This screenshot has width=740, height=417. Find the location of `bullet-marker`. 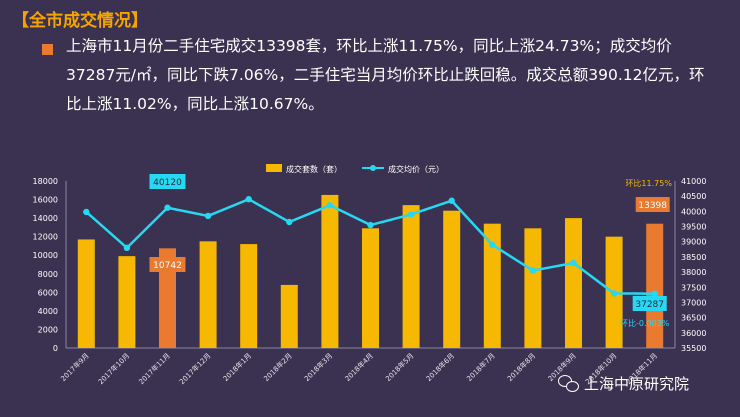

bullet-marker is located at coordinates (47, 49).